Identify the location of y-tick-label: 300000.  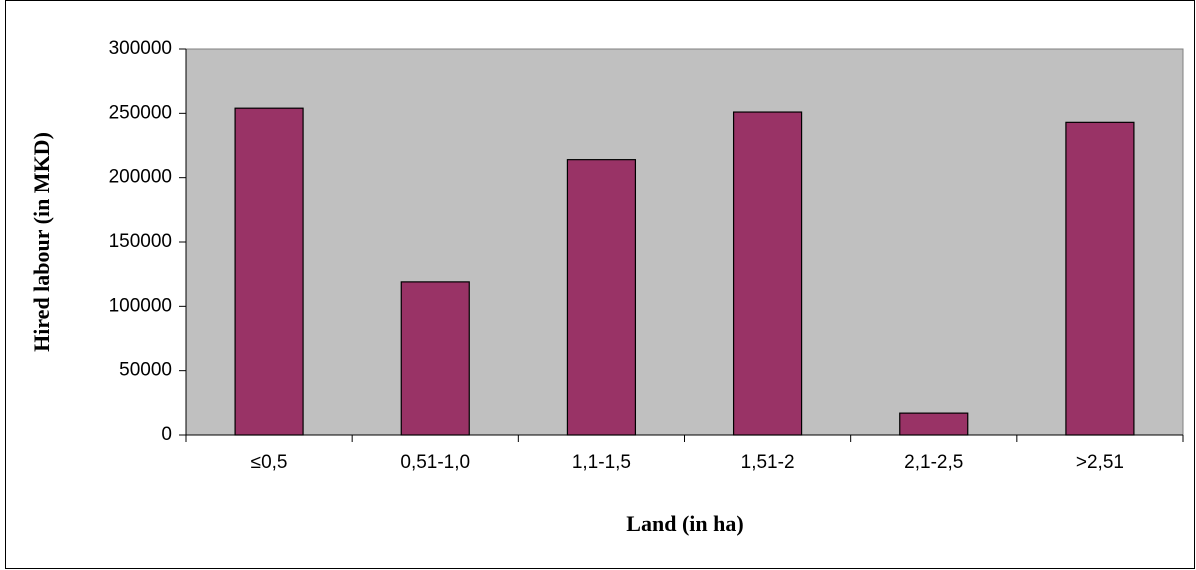
(140, 48).